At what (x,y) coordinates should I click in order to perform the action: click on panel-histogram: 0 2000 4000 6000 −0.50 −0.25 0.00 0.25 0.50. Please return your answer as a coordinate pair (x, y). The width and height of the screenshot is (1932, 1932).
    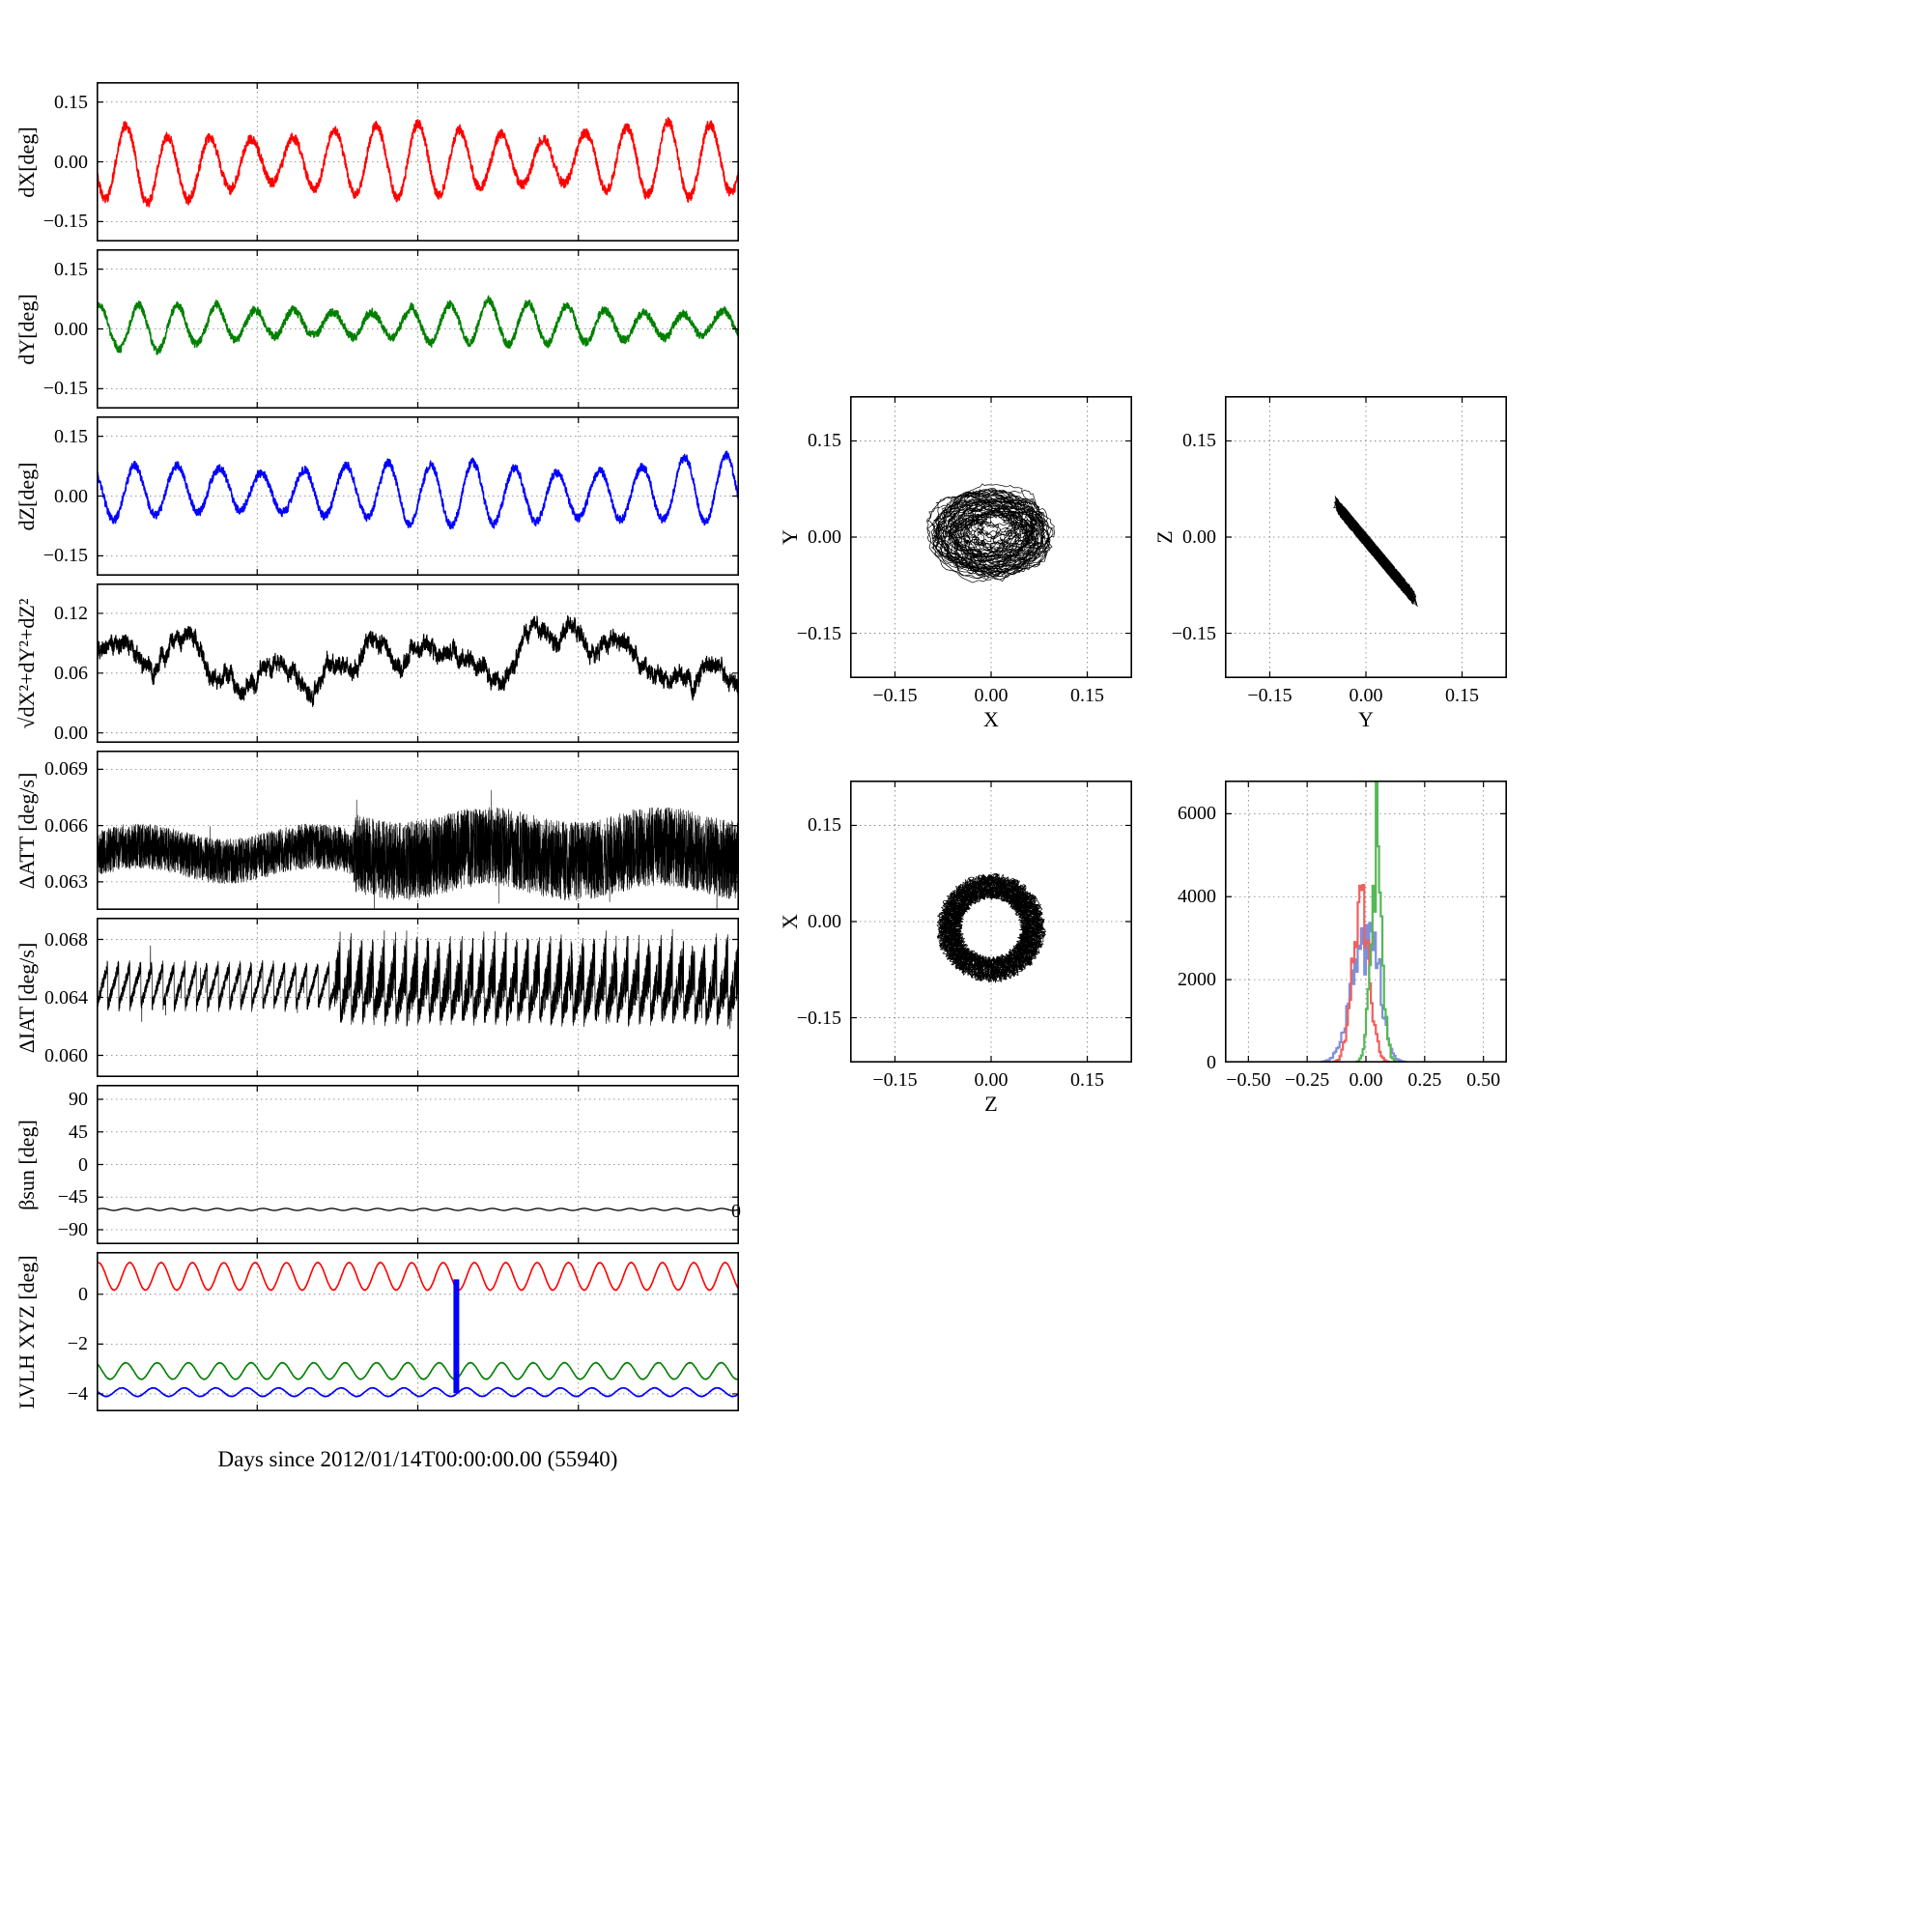
    Looking at the image, I should click on (1342, 935).